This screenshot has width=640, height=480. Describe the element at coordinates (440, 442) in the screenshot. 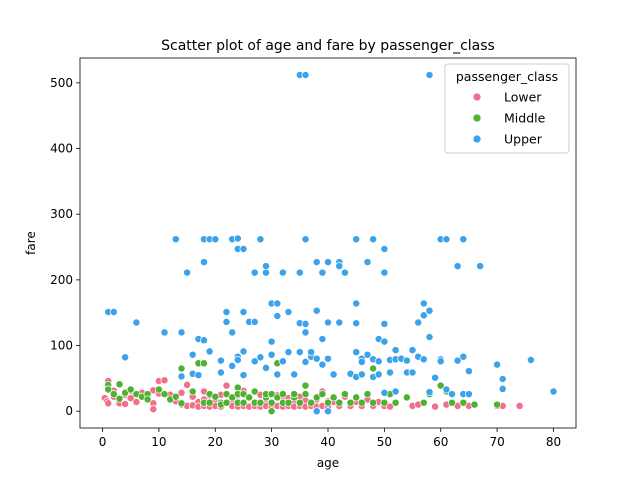

I see `x-tick-label: 60` at that location.